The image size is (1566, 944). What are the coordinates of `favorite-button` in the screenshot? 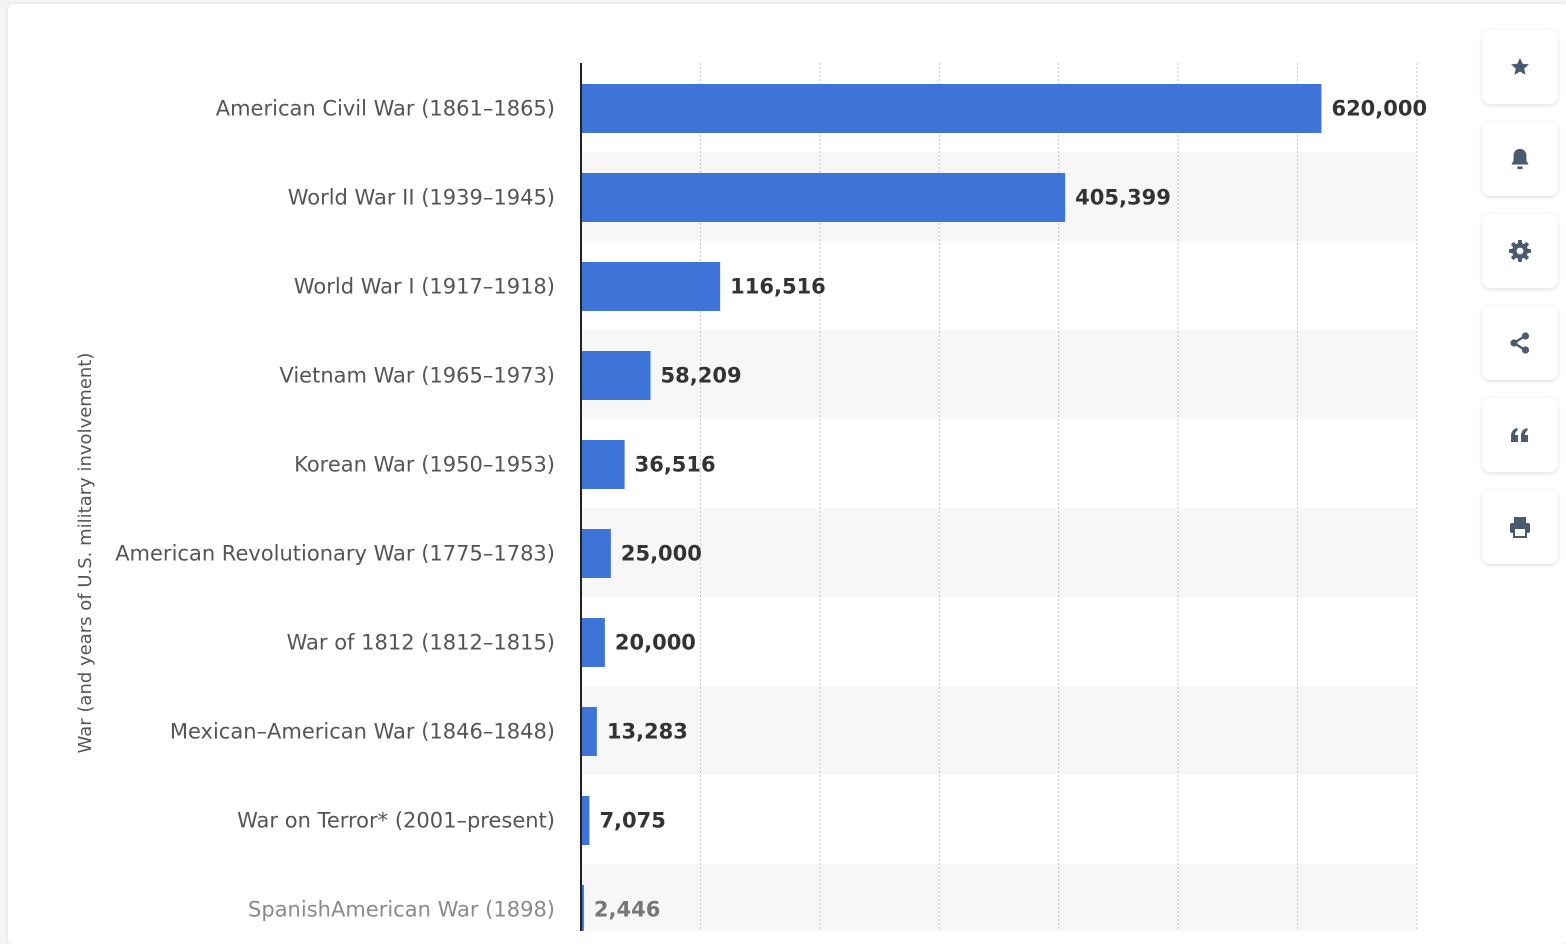 It's located at (1520, 67).